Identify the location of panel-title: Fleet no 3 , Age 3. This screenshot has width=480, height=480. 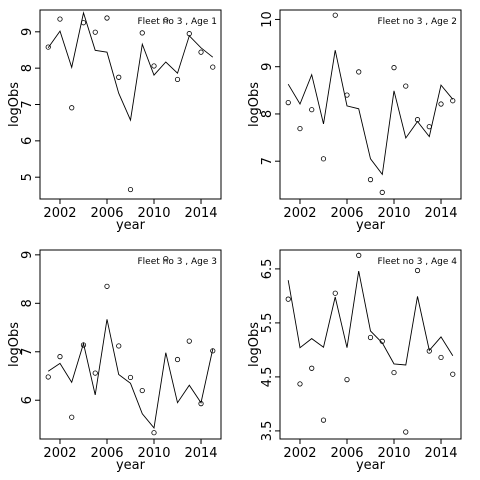
(177, 262).